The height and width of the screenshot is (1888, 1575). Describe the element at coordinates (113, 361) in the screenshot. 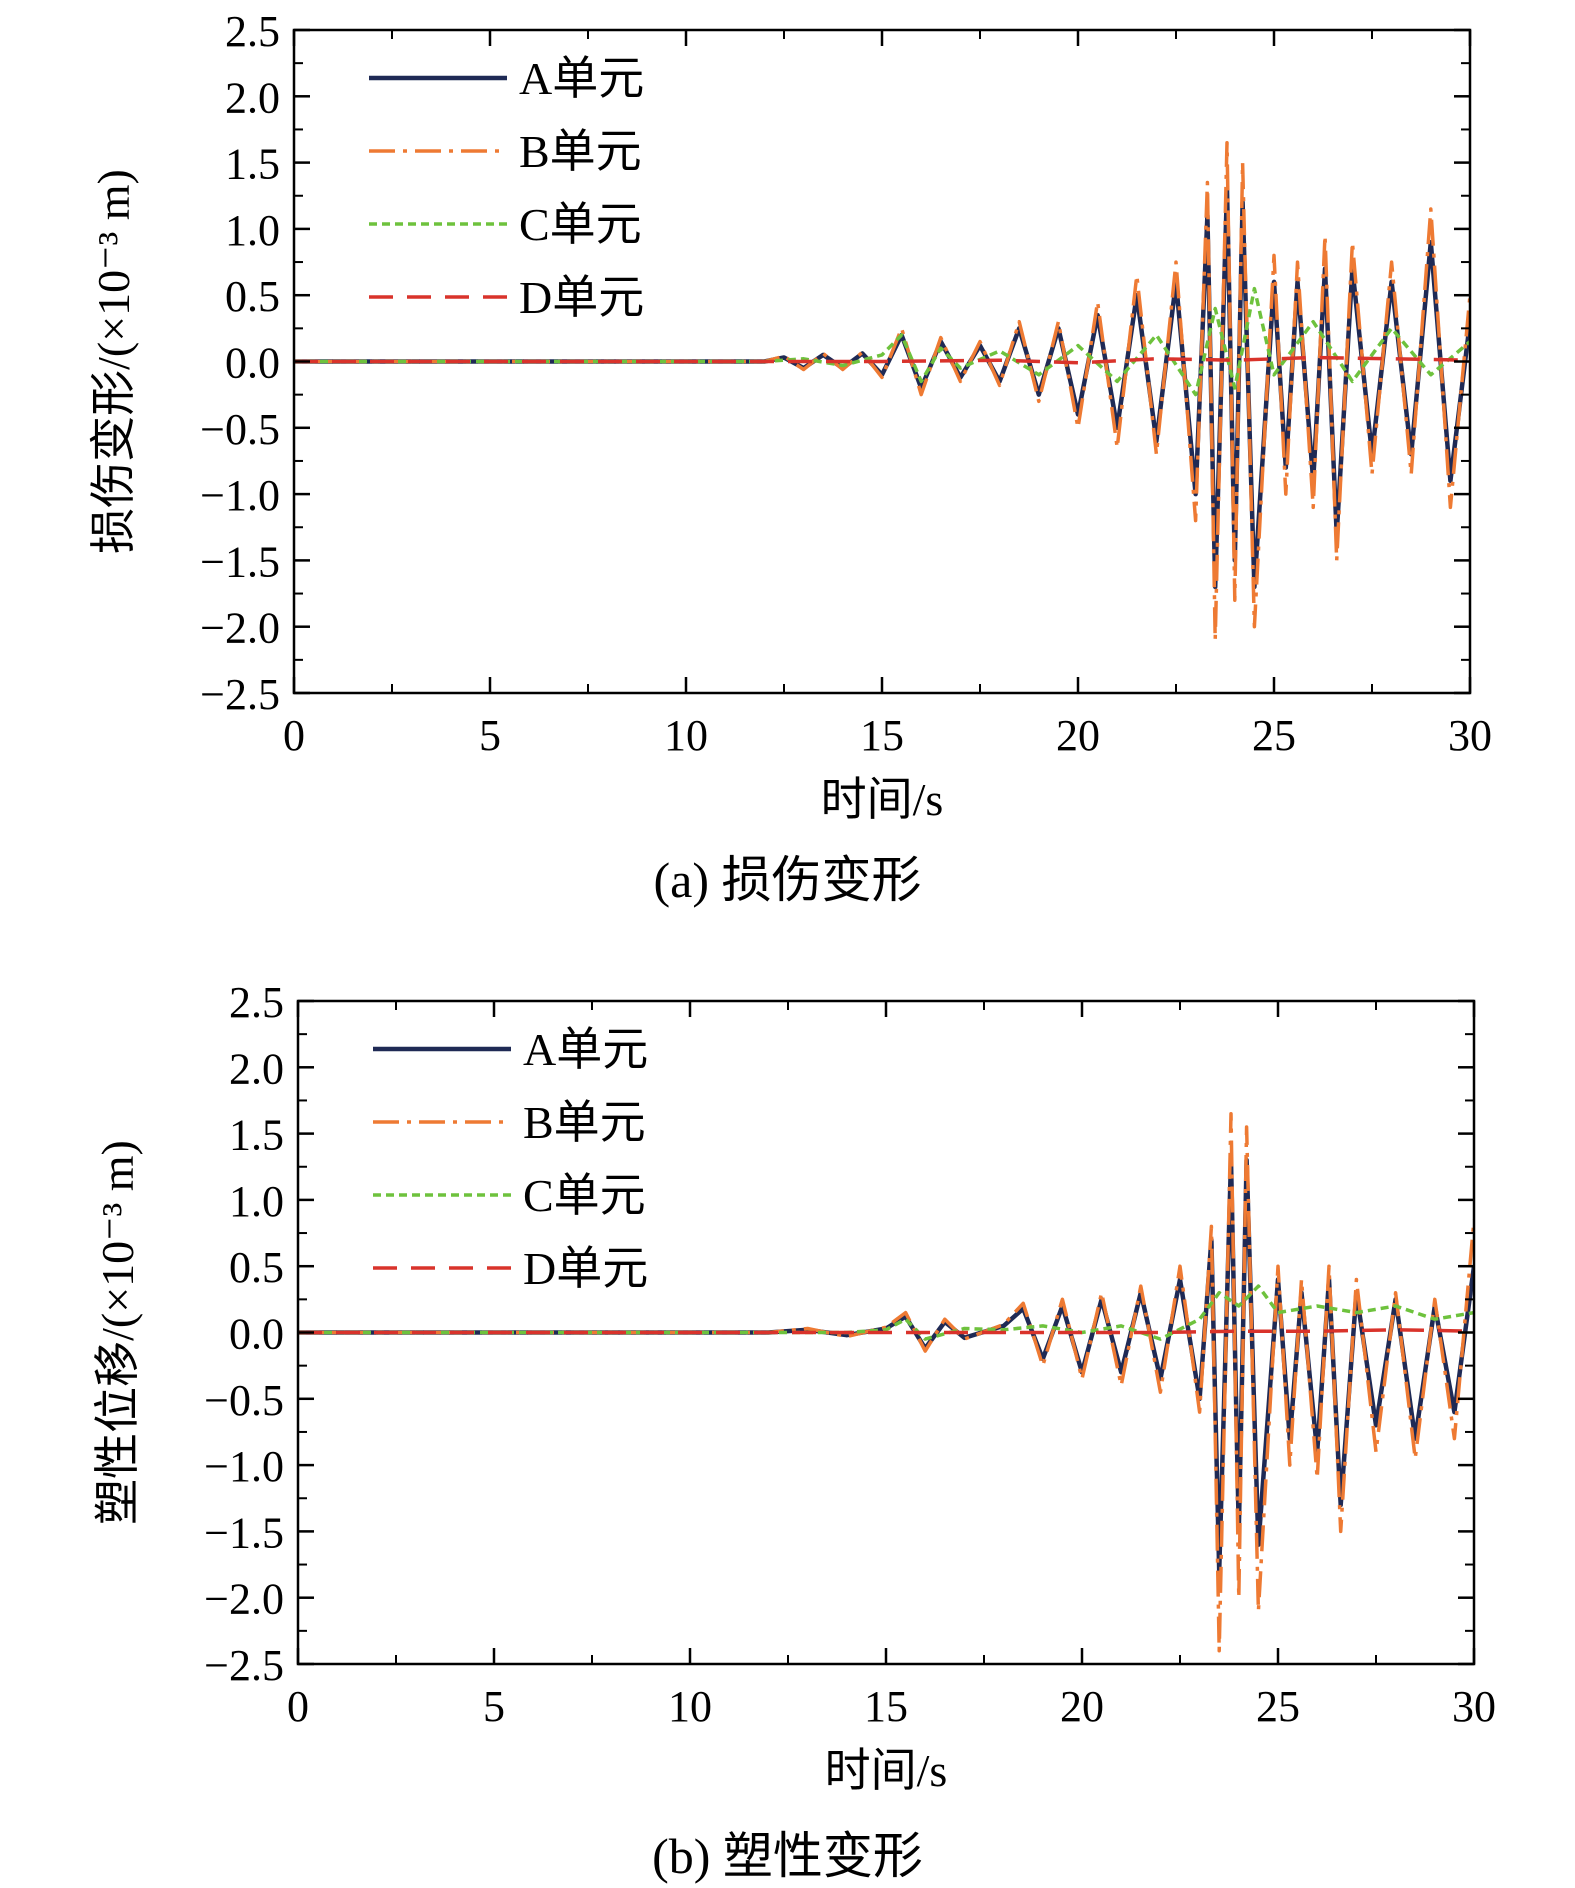

I see `y-axis-label: 损伤变形/(×10⁻³ m)` at that location.